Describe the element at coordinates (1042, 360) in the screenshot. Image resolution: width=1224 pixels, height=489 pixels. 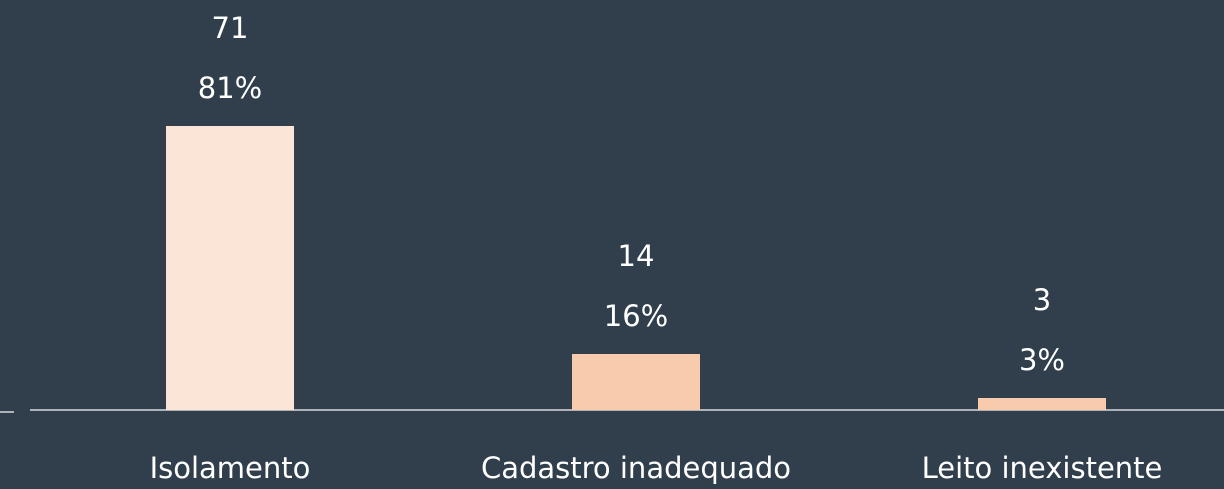
I see `percent-label: 3%` at that location.